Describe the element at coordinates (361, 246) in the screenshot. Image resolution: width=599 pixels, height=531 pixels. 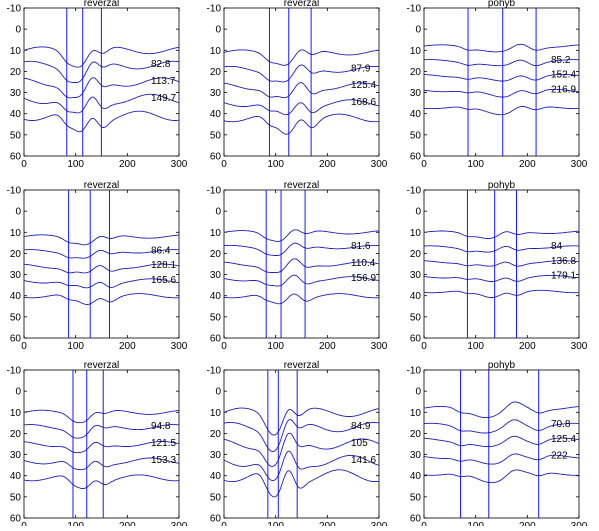
I see `marker-value-label: 81.6` at that location.